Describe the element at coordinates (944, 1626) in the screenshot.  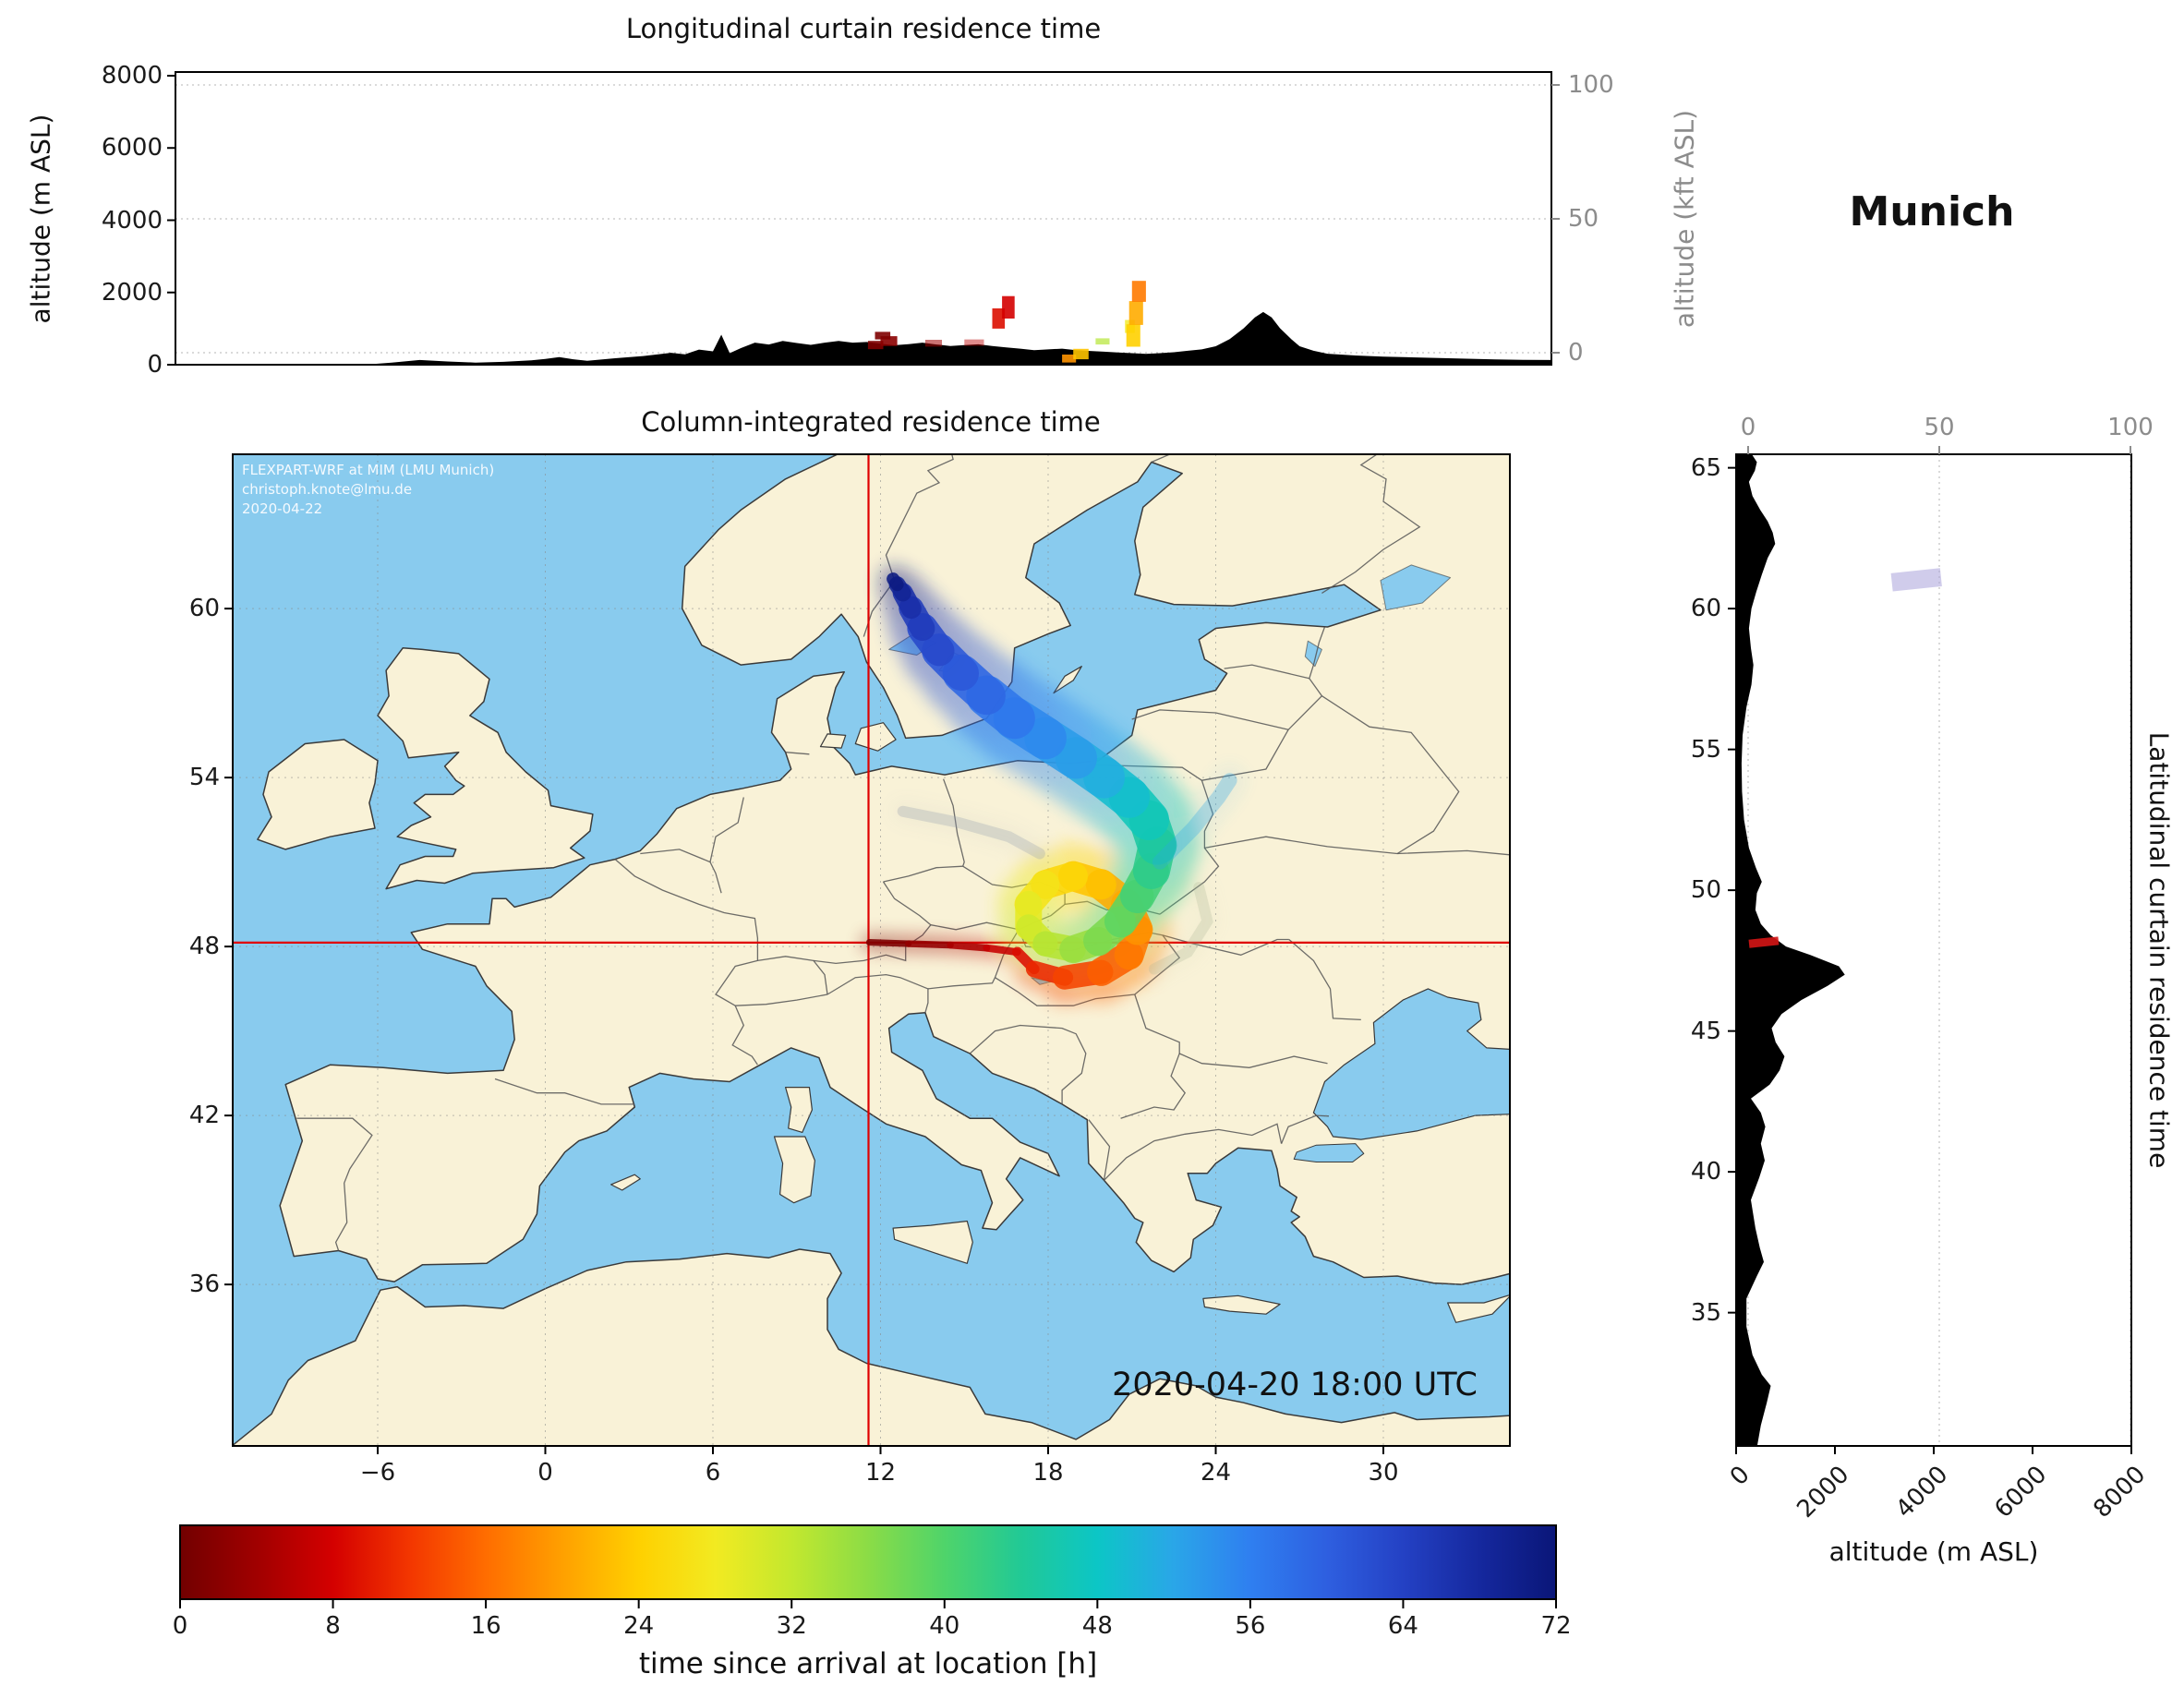
I see `colorbar-tick-label: 40` at that location.